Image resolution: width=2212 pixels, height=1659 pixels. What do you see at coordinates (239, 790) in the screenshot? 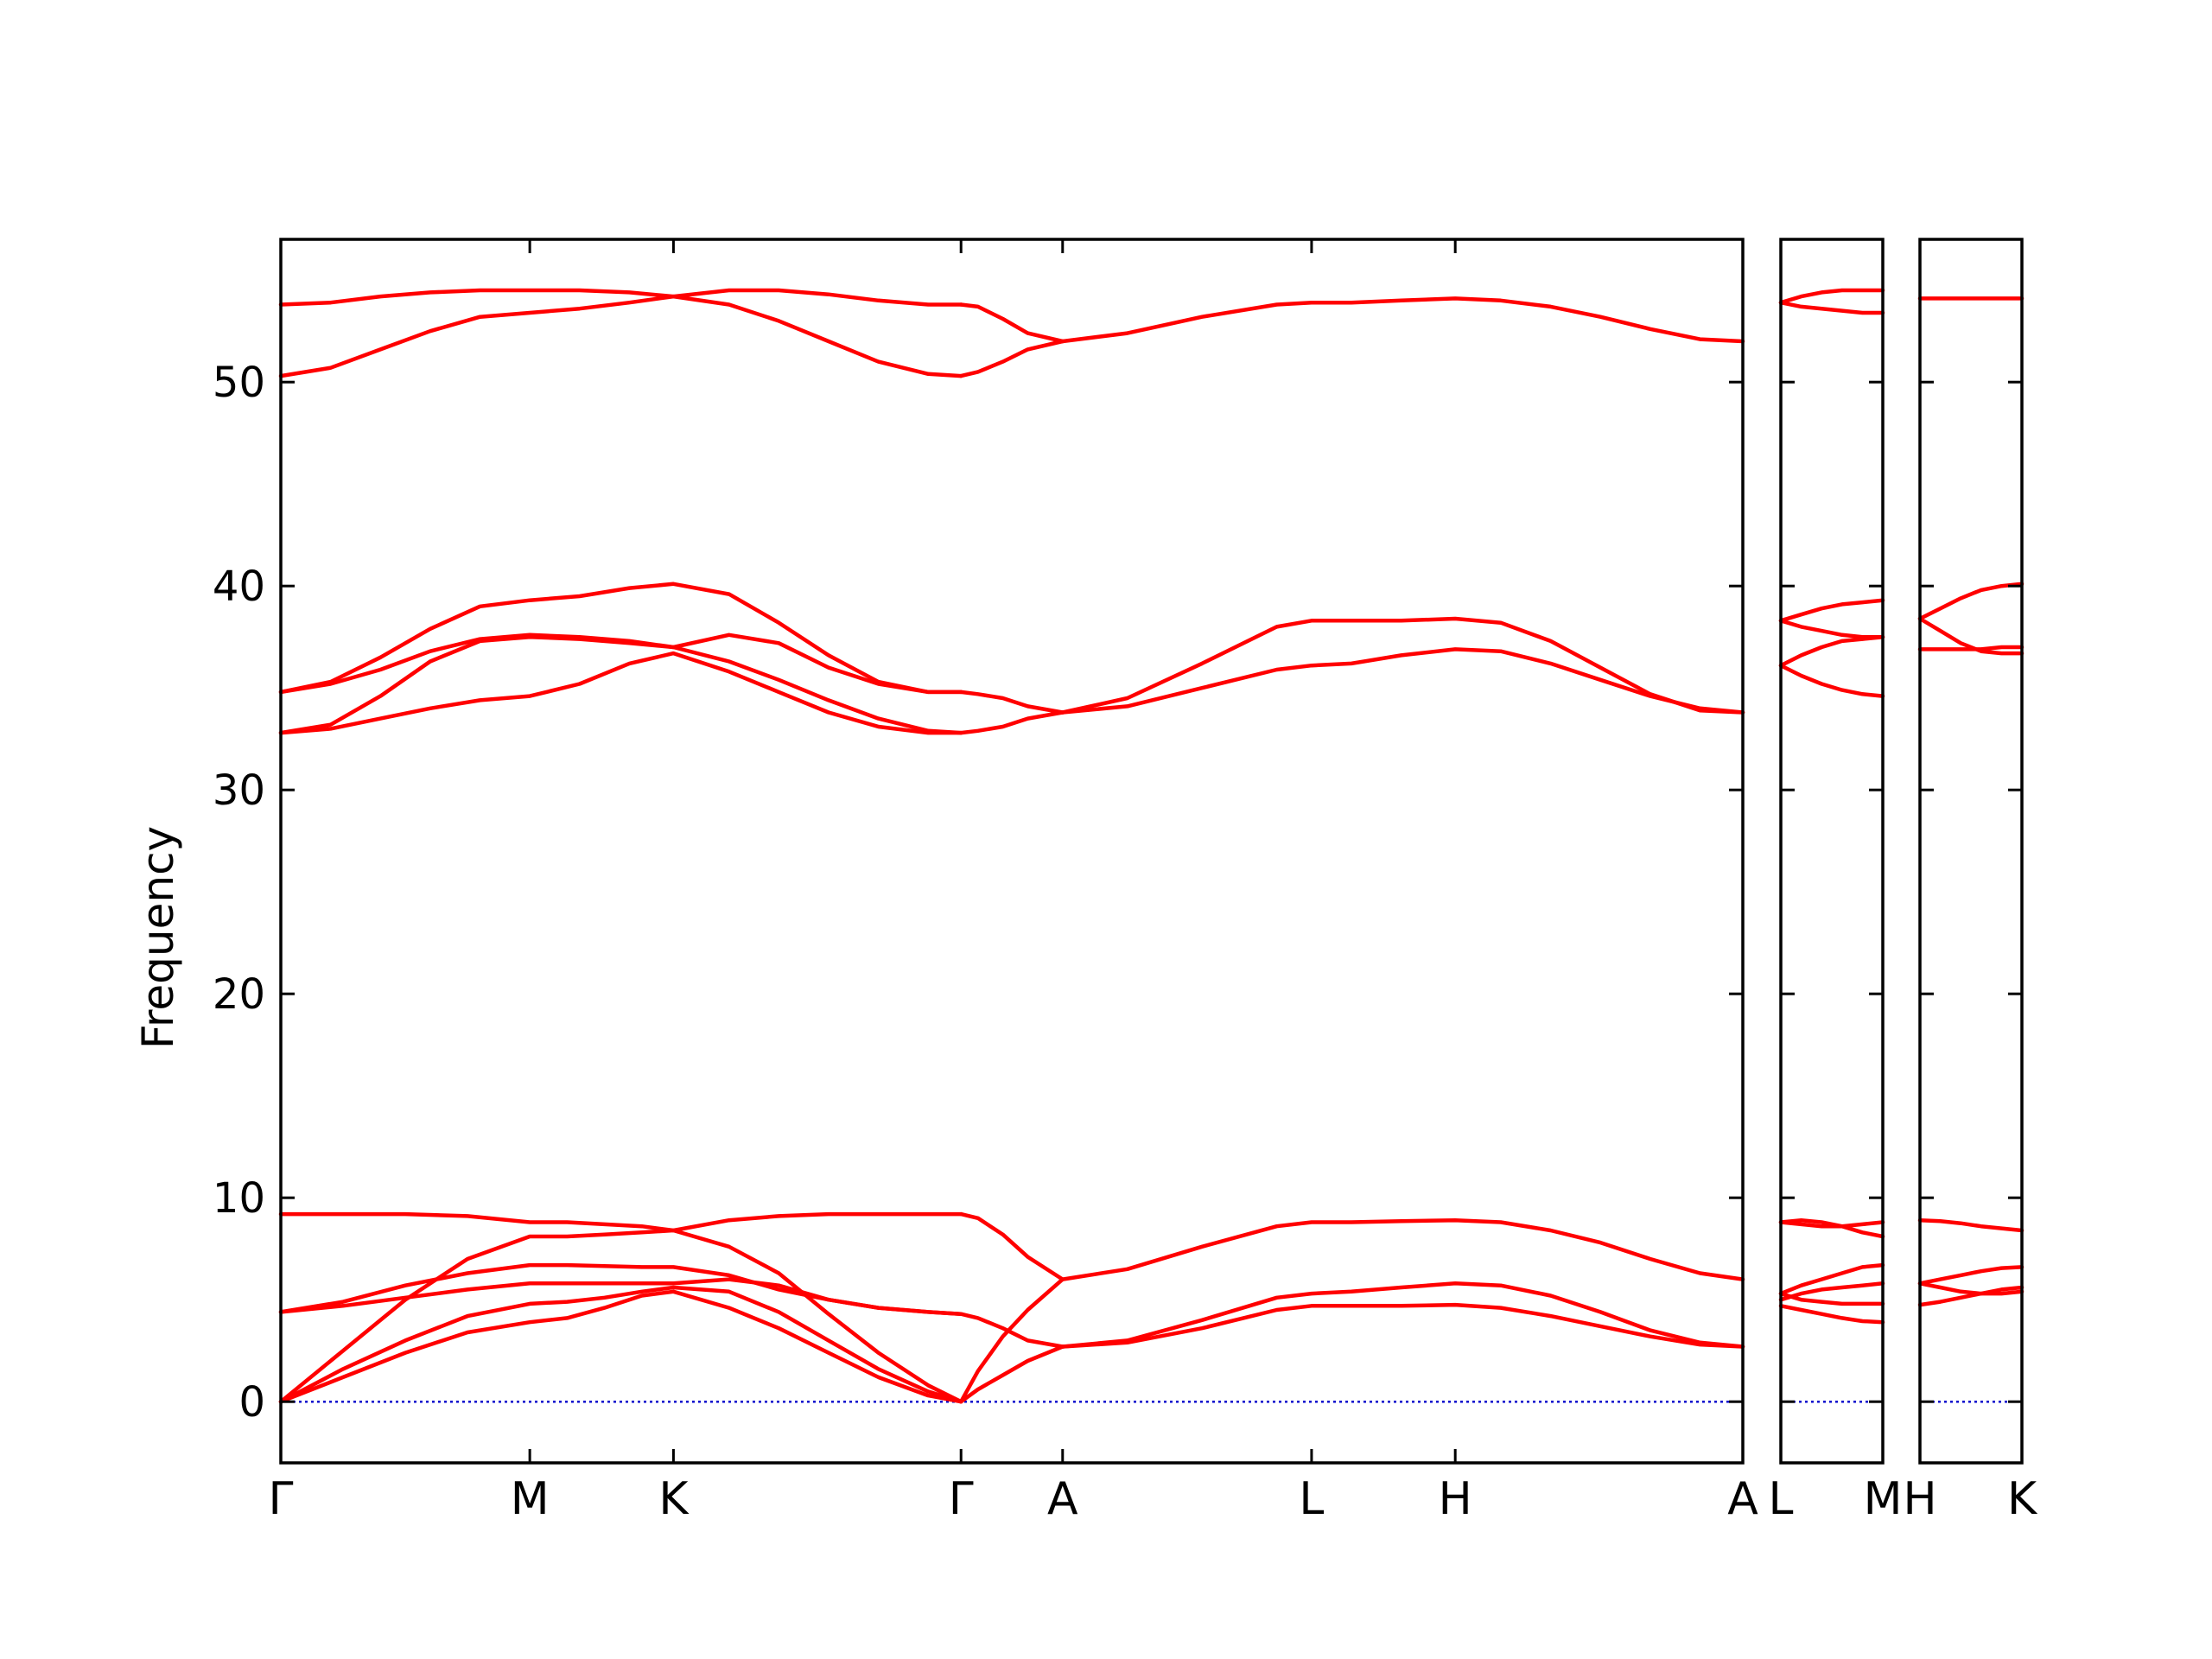
I see `y-tick-label: 30` at bounding box center [239, 790].